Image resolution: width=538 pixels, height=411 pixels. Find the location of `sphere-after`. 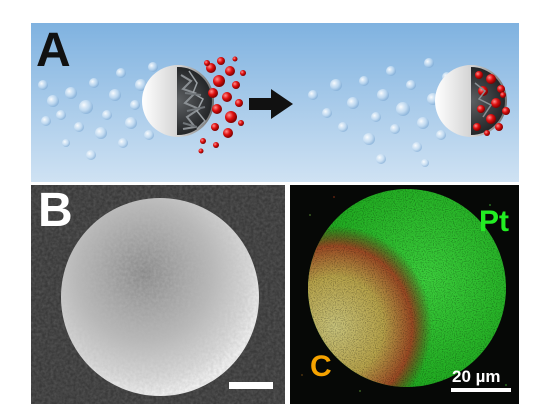

sphere-after is located at coordinates (472, 101).